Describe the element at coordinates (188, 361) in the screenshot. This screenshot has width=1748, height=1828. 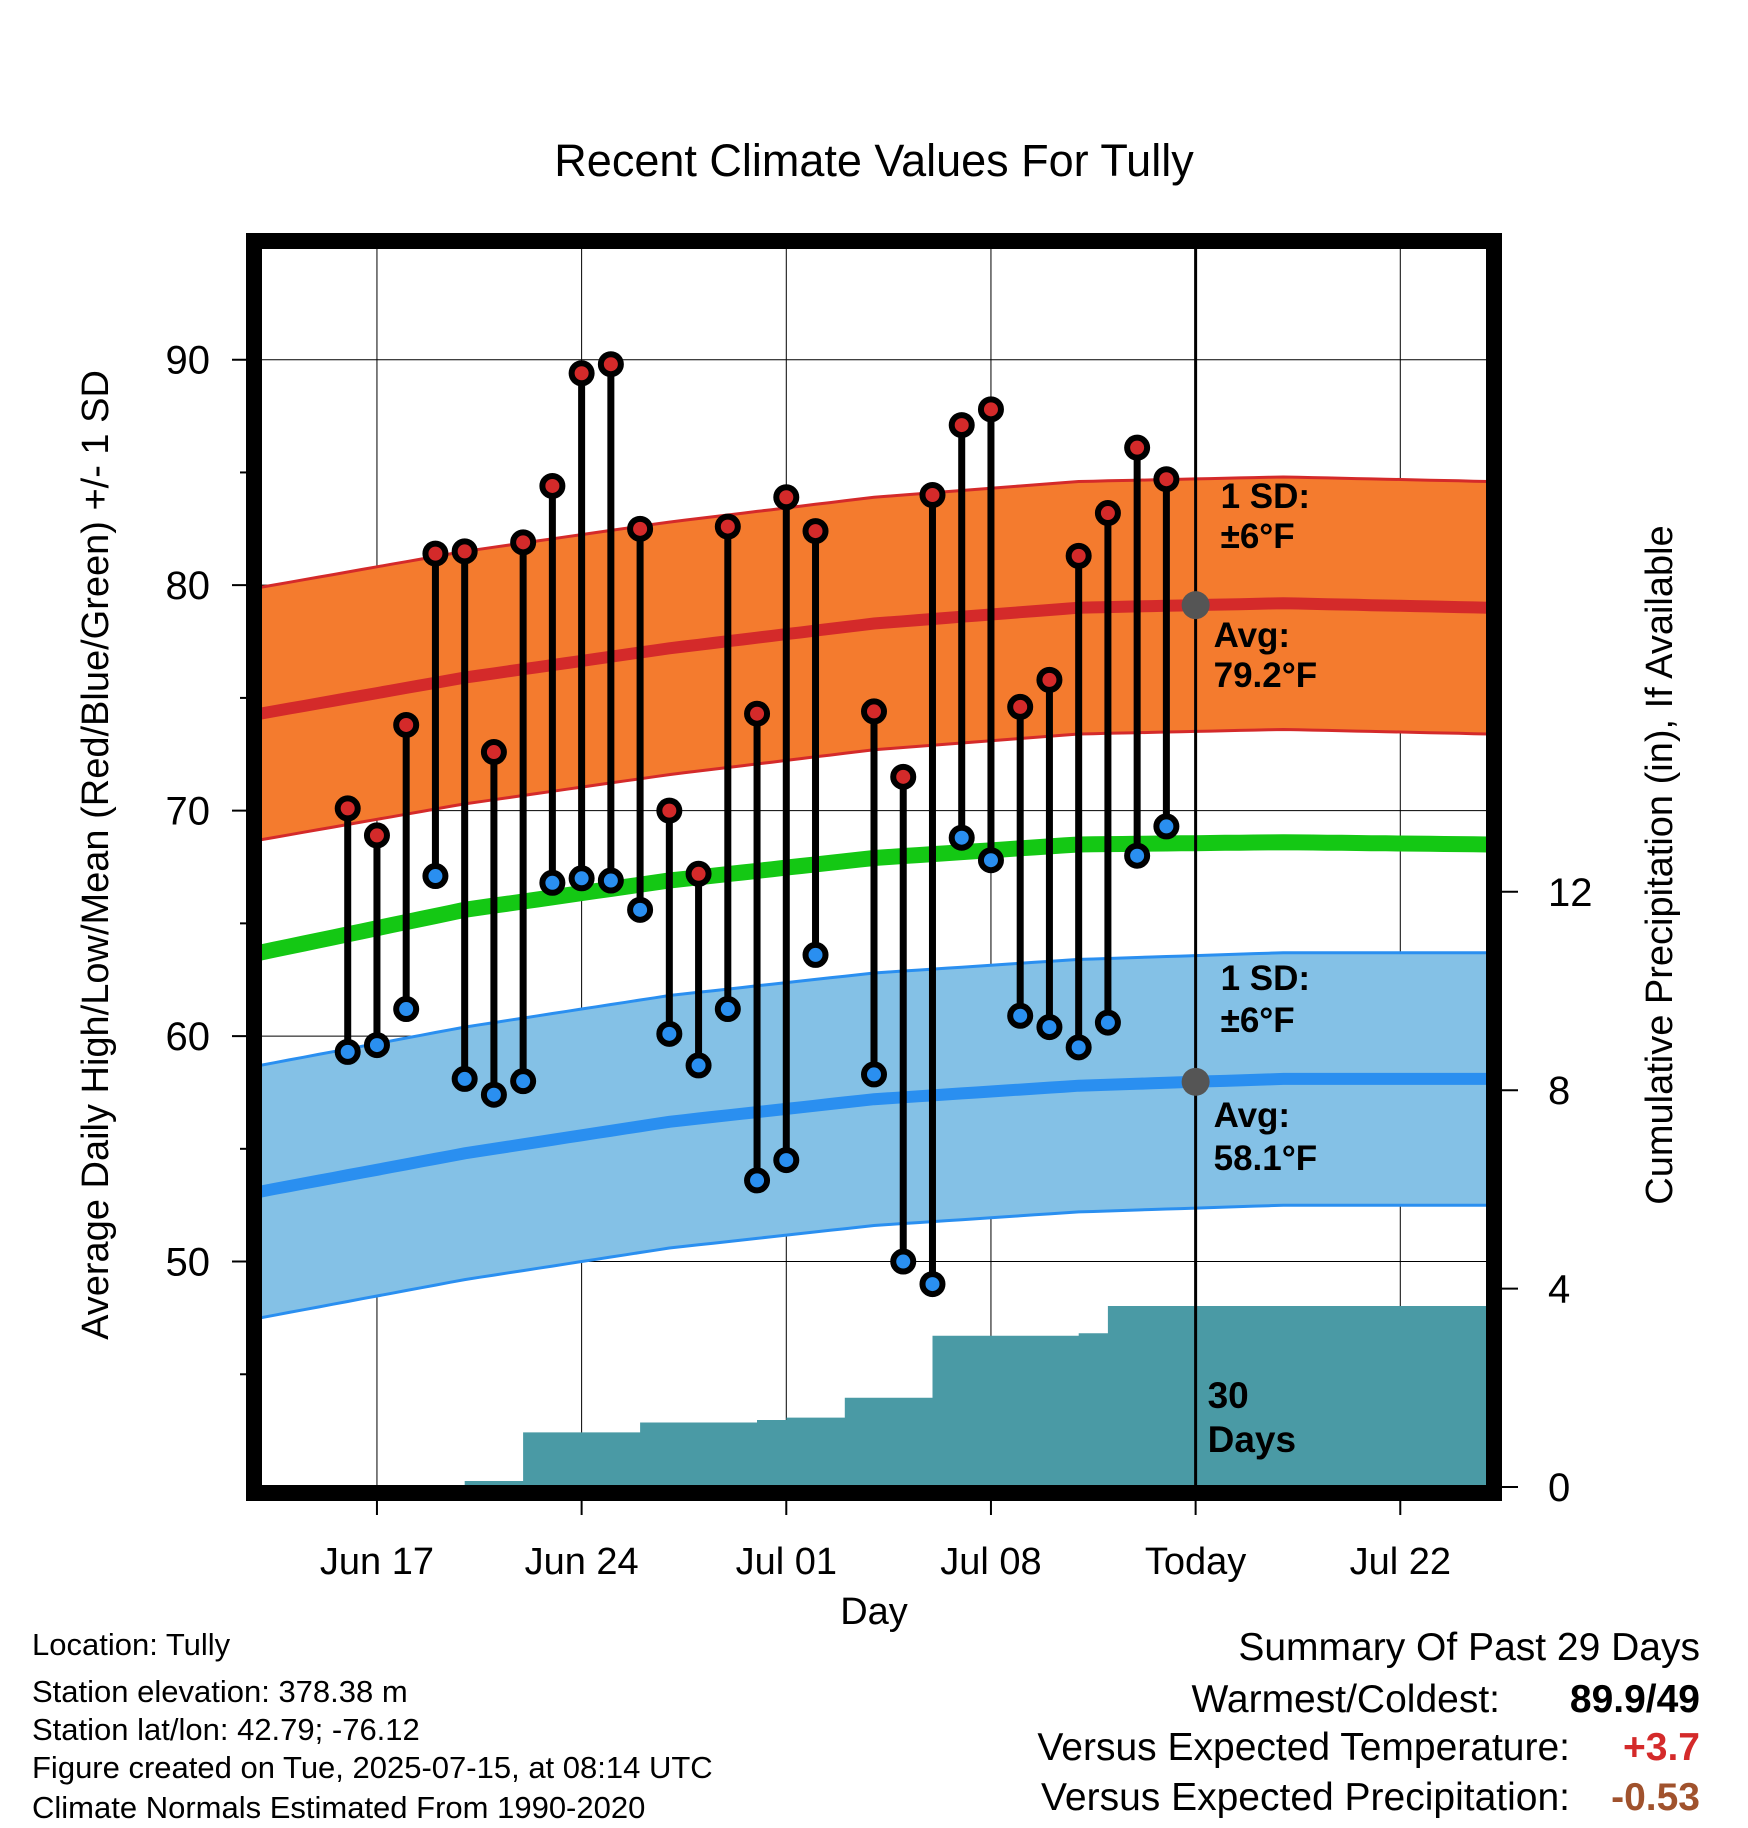
I see `y-tick-label: 90` at that location.